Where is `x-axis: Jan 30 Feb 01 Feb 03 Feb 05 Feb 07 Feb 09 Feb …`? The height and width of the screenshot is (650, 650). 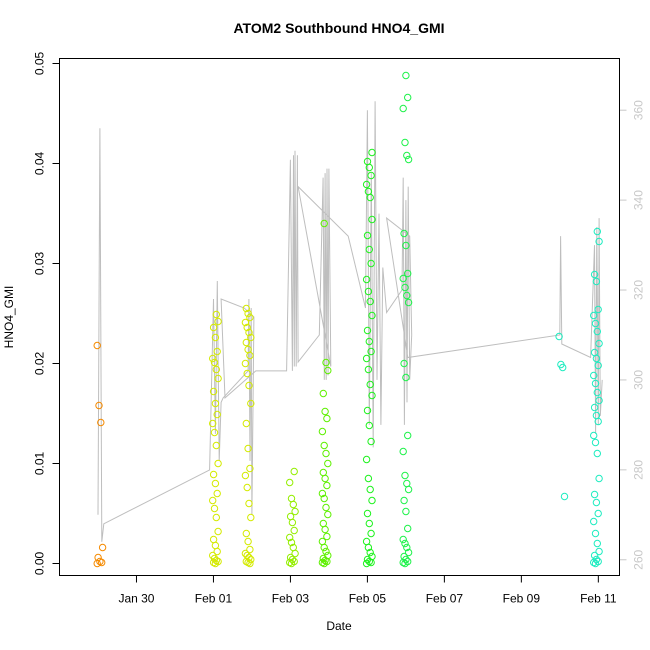
x-axis: Jan 30 Feb 01 Feb 03 Feb 05 Feb 07 Feb 09 Feb … is located at coordinates (367, 590).